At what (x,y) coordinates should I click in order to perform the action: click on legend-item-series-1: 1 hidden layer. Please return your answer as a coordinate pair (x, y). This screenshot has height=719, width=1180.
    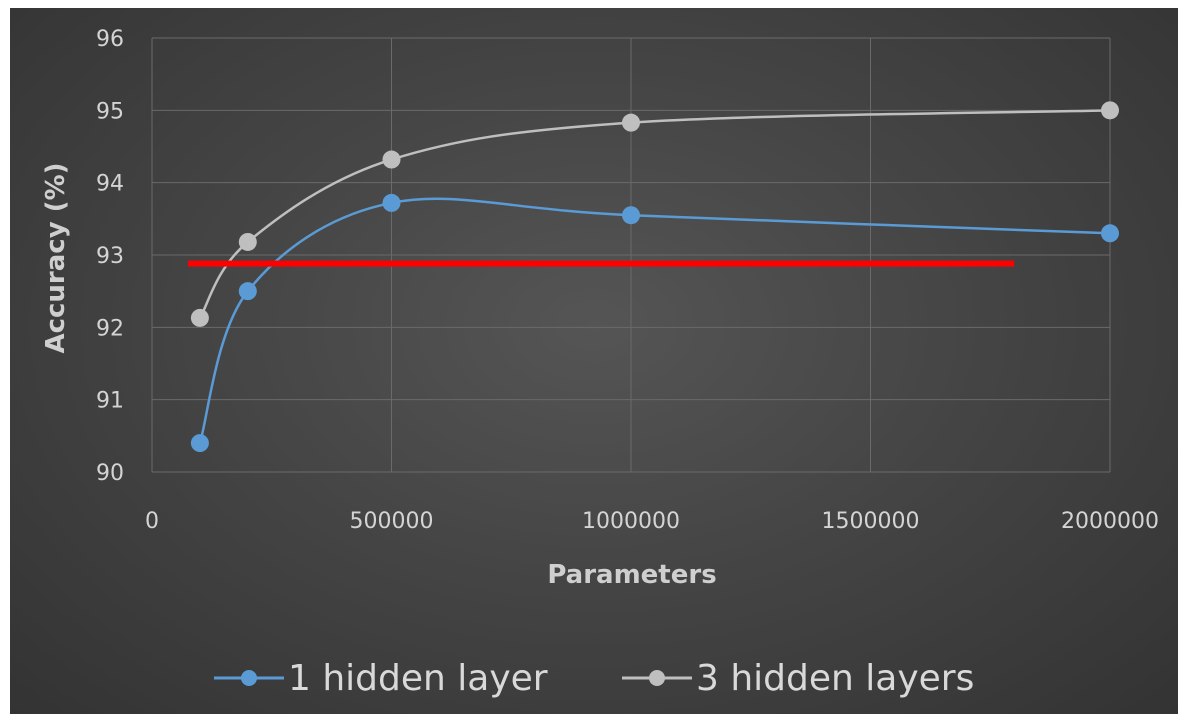
    Looking at the image, I should click on (381, 678).